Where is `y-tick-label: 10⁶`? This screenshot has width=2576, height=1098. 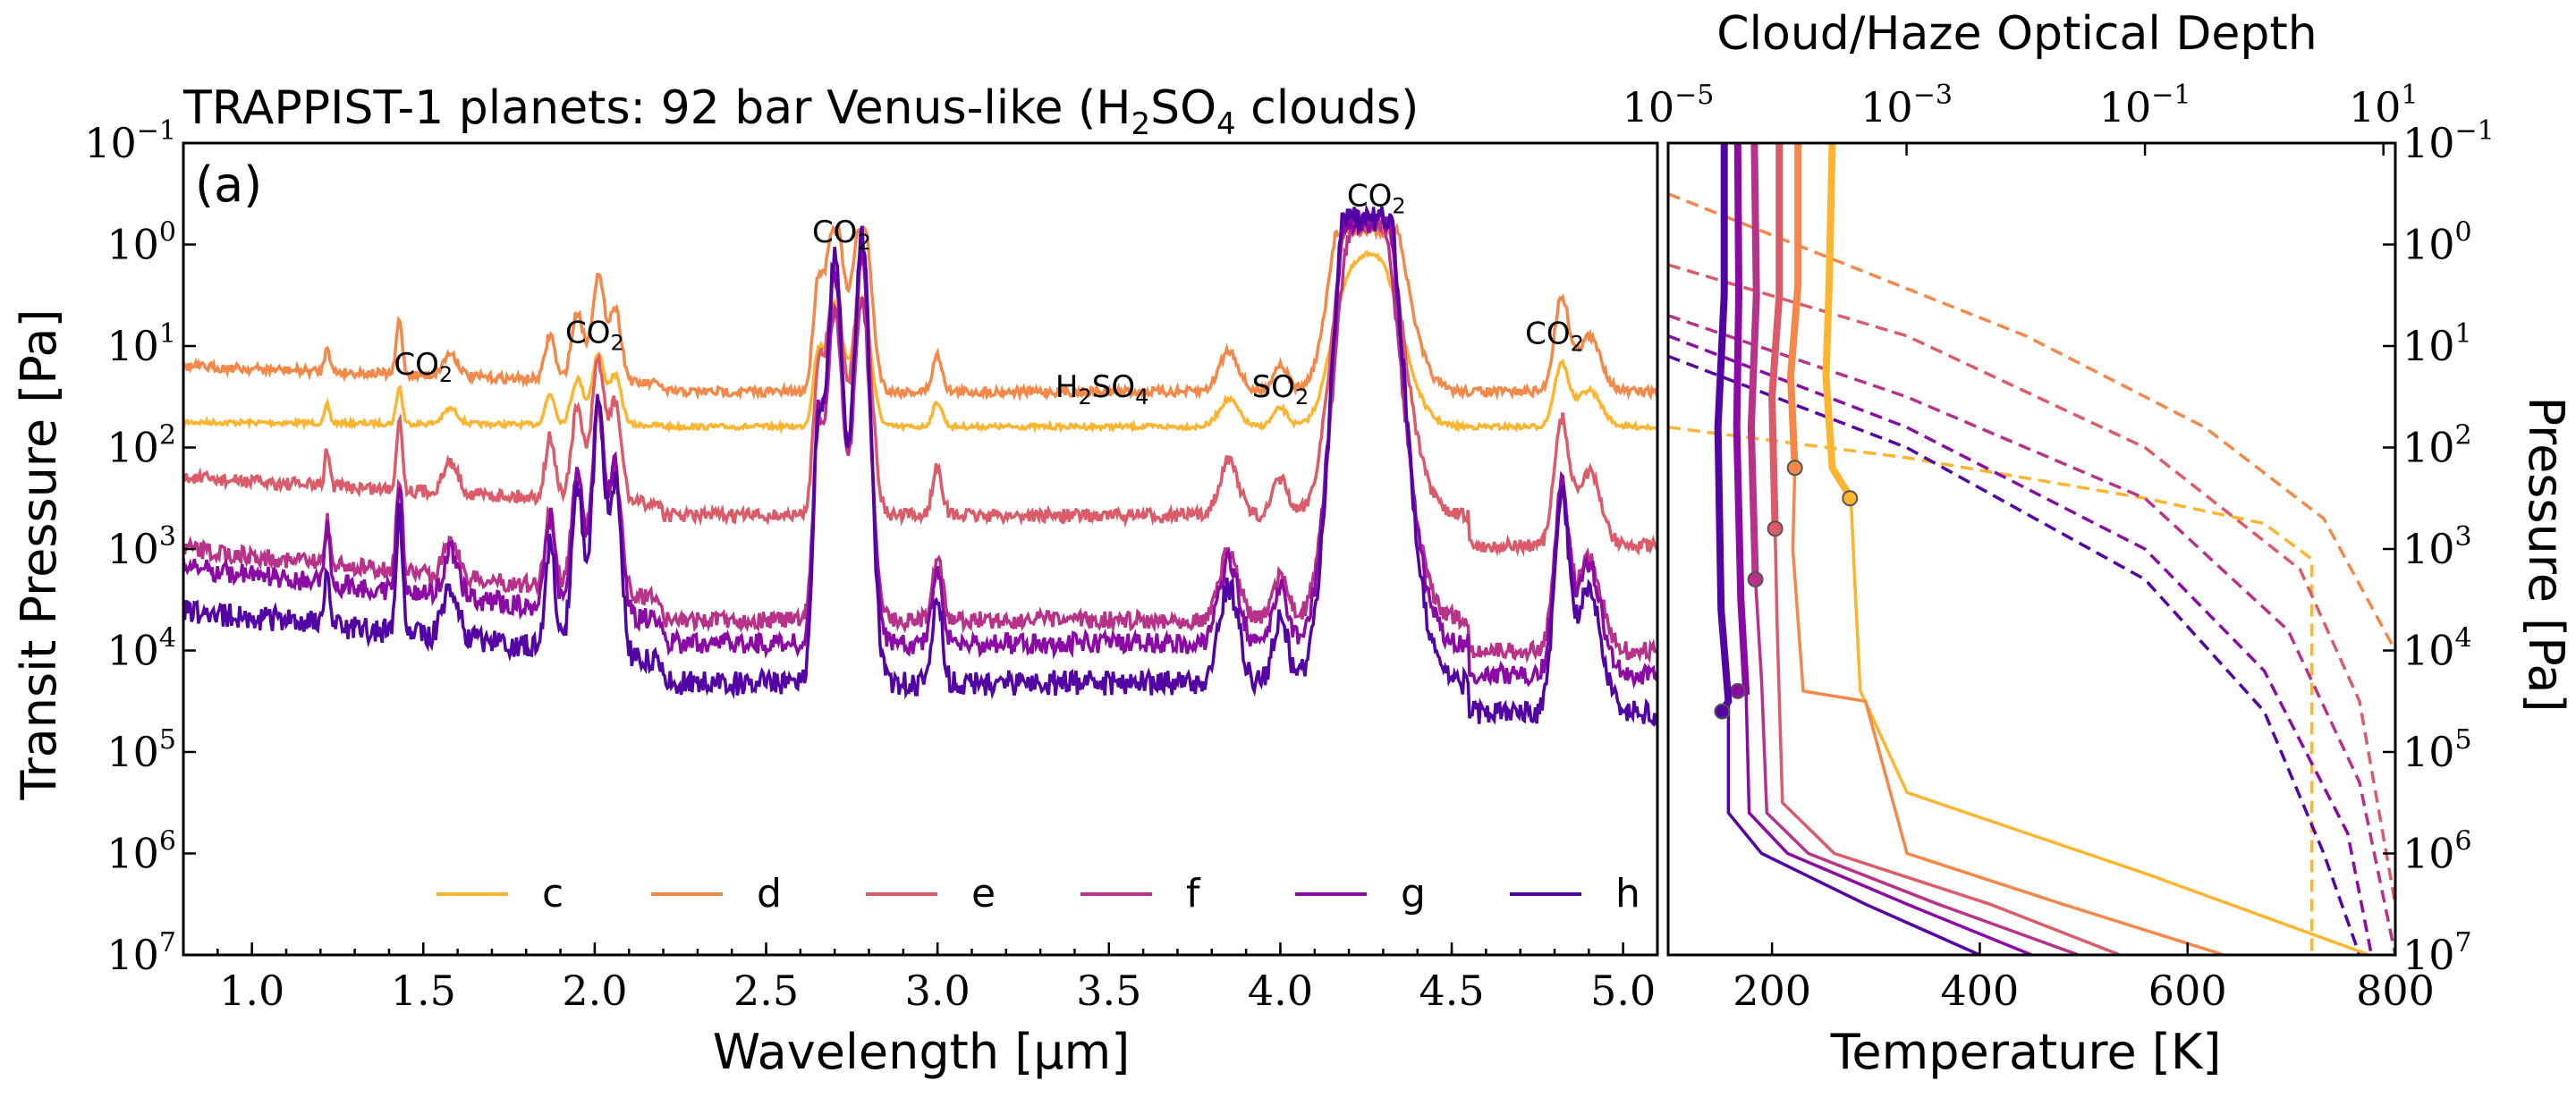
y-tick-label: 10⁶ is located at coordinates (141, 852).